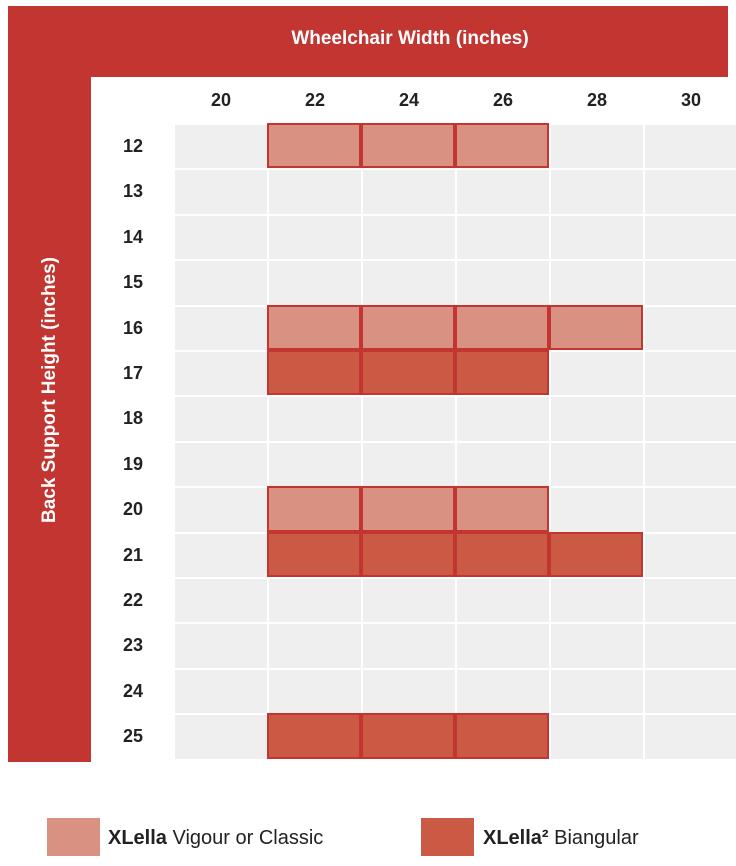  I want to click on y-tick-label-12: 12, so click(133, 146).